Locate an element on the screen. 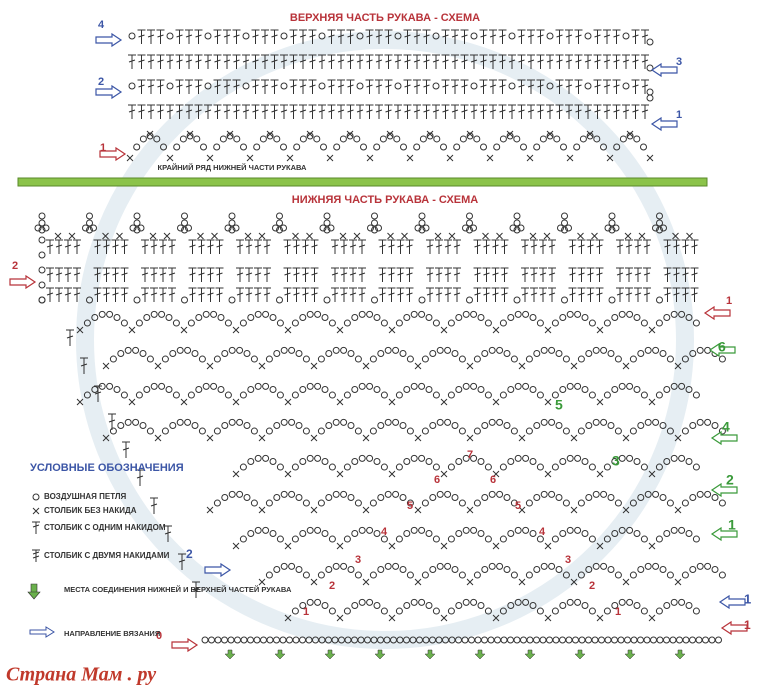 This screenshot has width=768, height=696. legend-item: СТОЛБИК С ОДНИМ НАКИДОМ is located at coordinates (105, 527).